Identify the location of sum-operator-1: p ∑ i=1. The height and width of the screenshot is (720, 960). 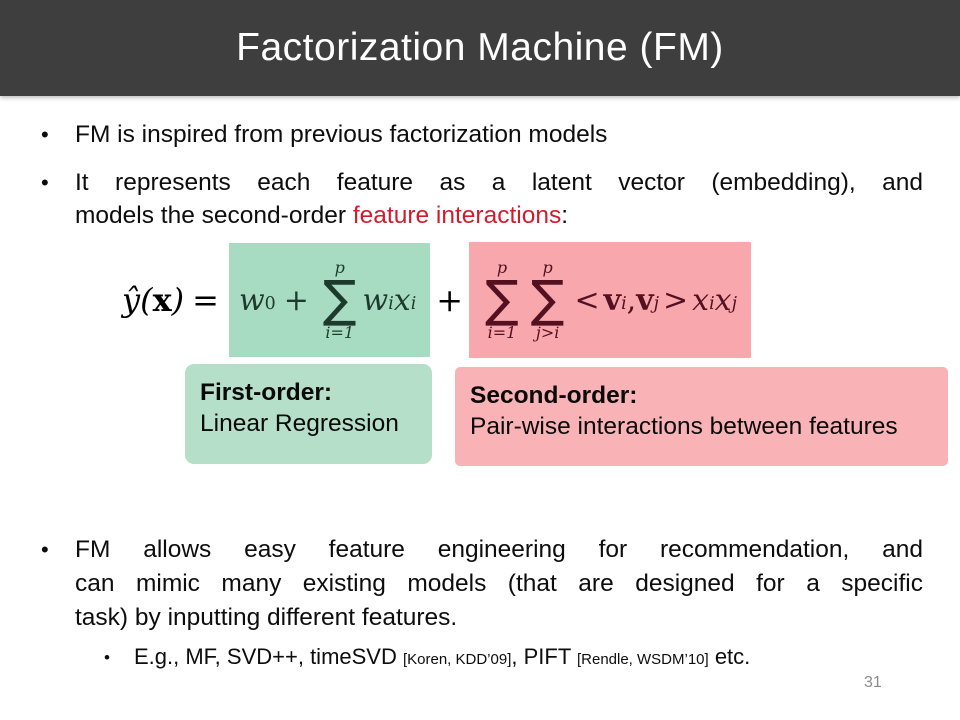
(340, 300).